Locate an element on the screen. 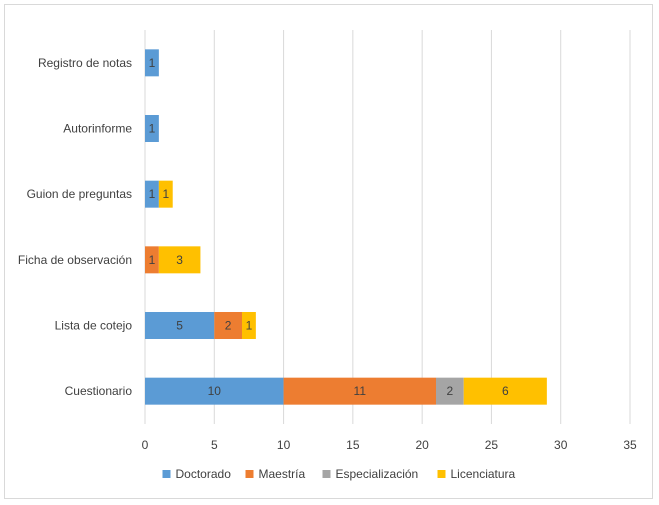 The width and height of the screenshot is (659, 505). category-label-2: Guion de preguntas is located at coordinates (79, 194).